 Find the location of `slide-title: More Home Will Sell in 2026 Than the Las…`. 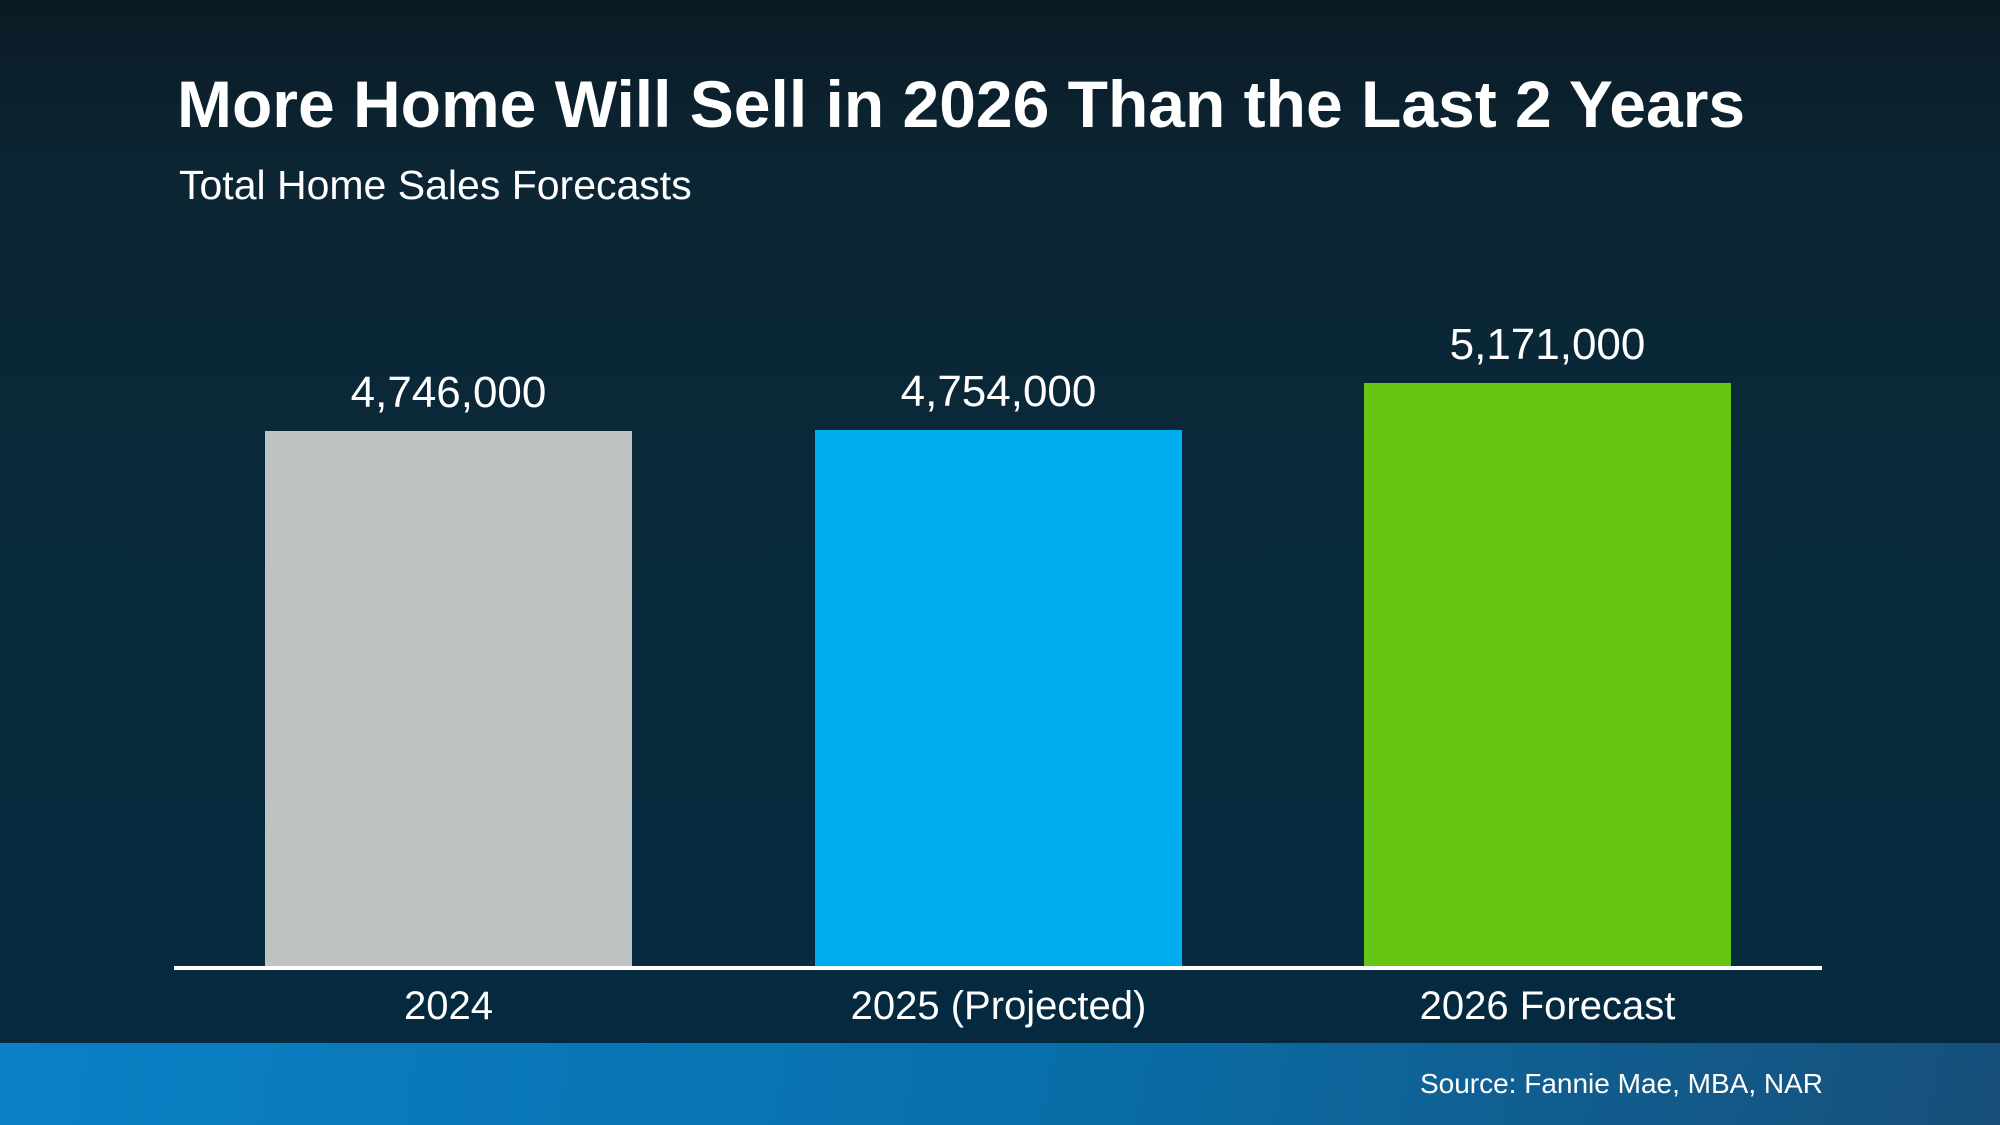

slide-title: More Home Will Sell in 2026 Than the Las… is located at coordinates (961, 104).